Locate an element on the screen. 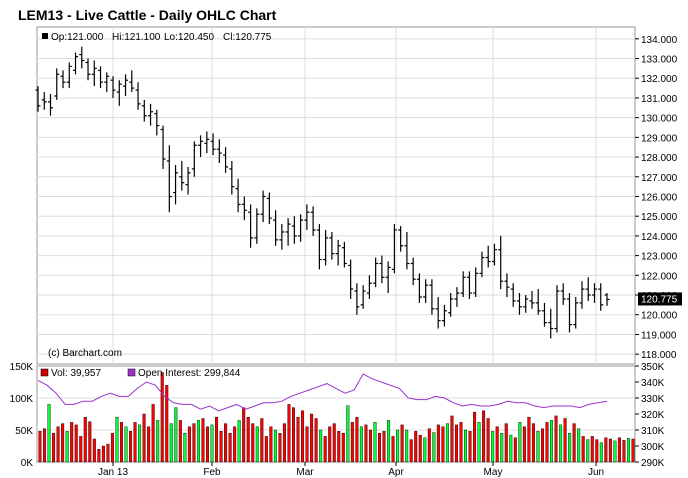  price-tick-label: 129.000 is located at coordinates (659, 138).